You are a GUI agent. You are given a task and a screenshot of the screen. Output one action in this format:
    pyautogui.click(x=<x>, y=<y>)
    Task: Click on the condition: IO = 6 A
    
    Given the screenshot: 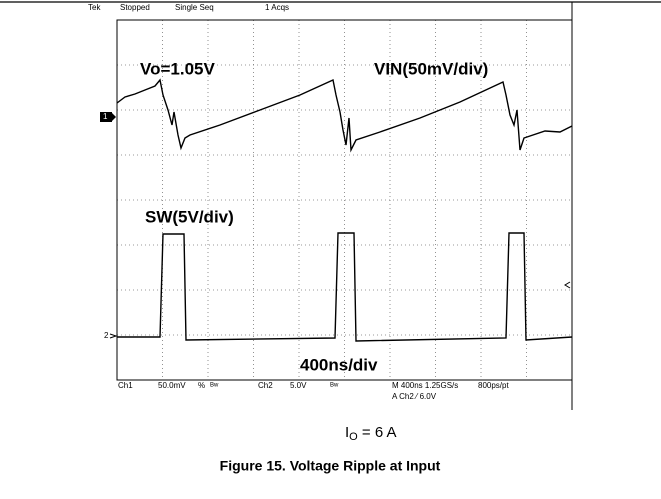 What is the action you would take?
    pyautogui.click(x=371, y=433)
    